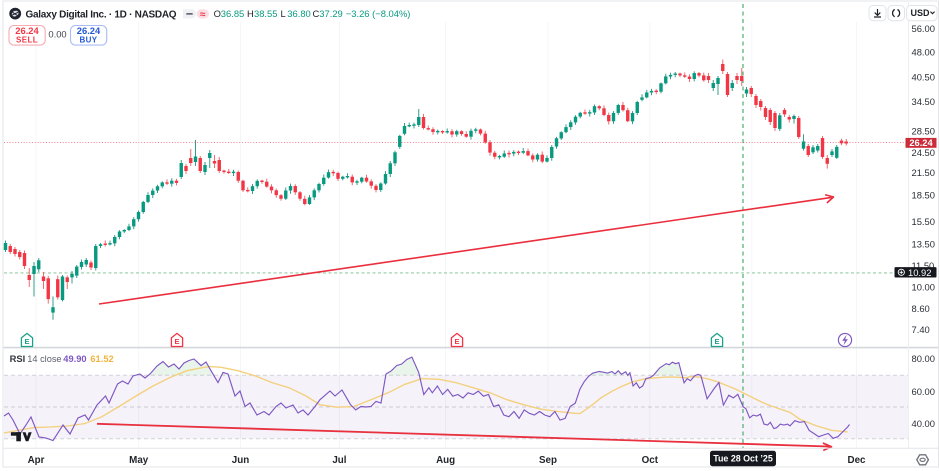 This screenshot has width=940, height=471. Describe the element at coordinates (923, 423) in the screenshot. I see `svg-text: 40.00` at that location.